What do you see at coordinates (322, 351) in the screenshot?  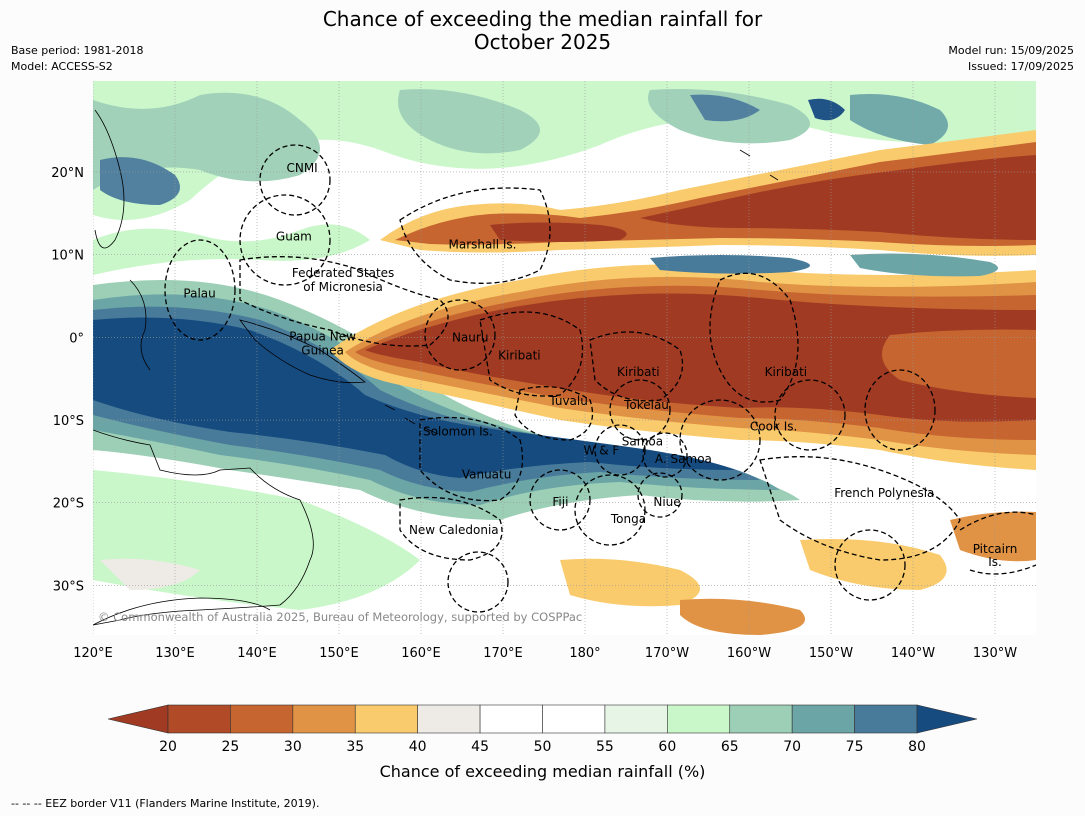 I see `region-label: Guinea` at bounding box center [322, 351].